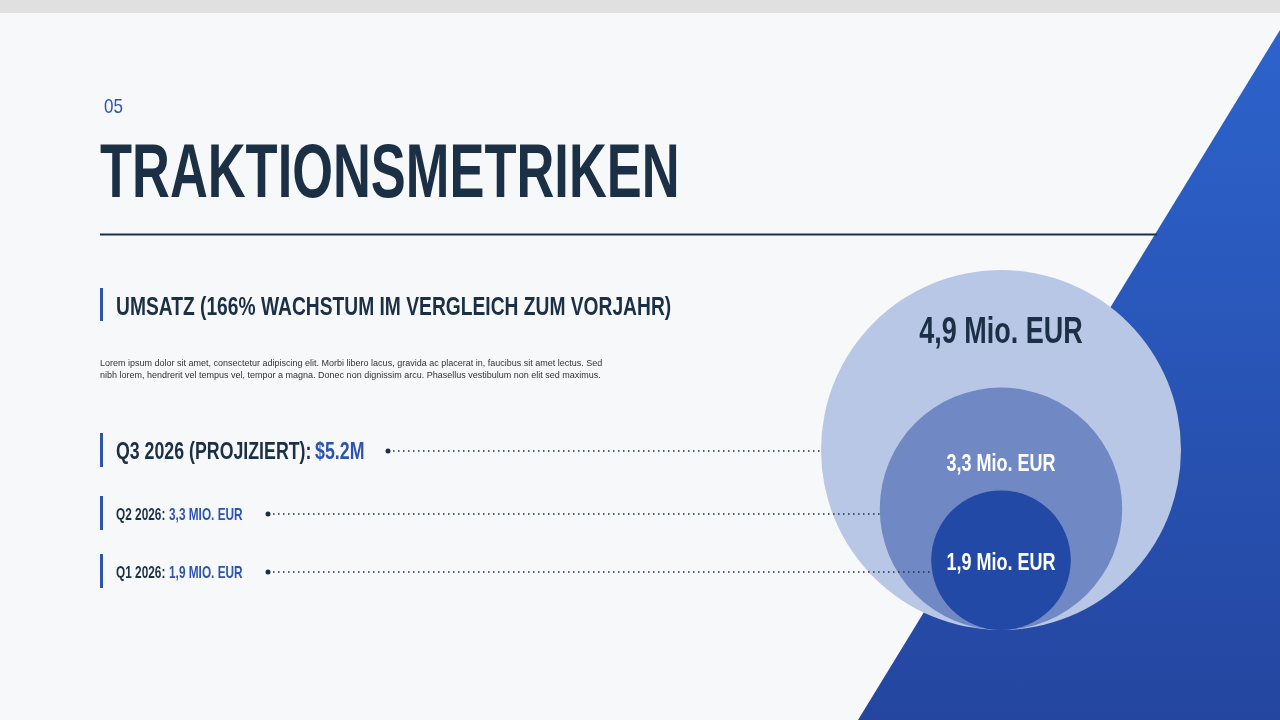  Describe the element at coordinates (394, 306) in the screenshot. I see `text: UMSATZ (166% WACHSTUM IM VERGLEICH ZUM VORJAHR)` at that location.